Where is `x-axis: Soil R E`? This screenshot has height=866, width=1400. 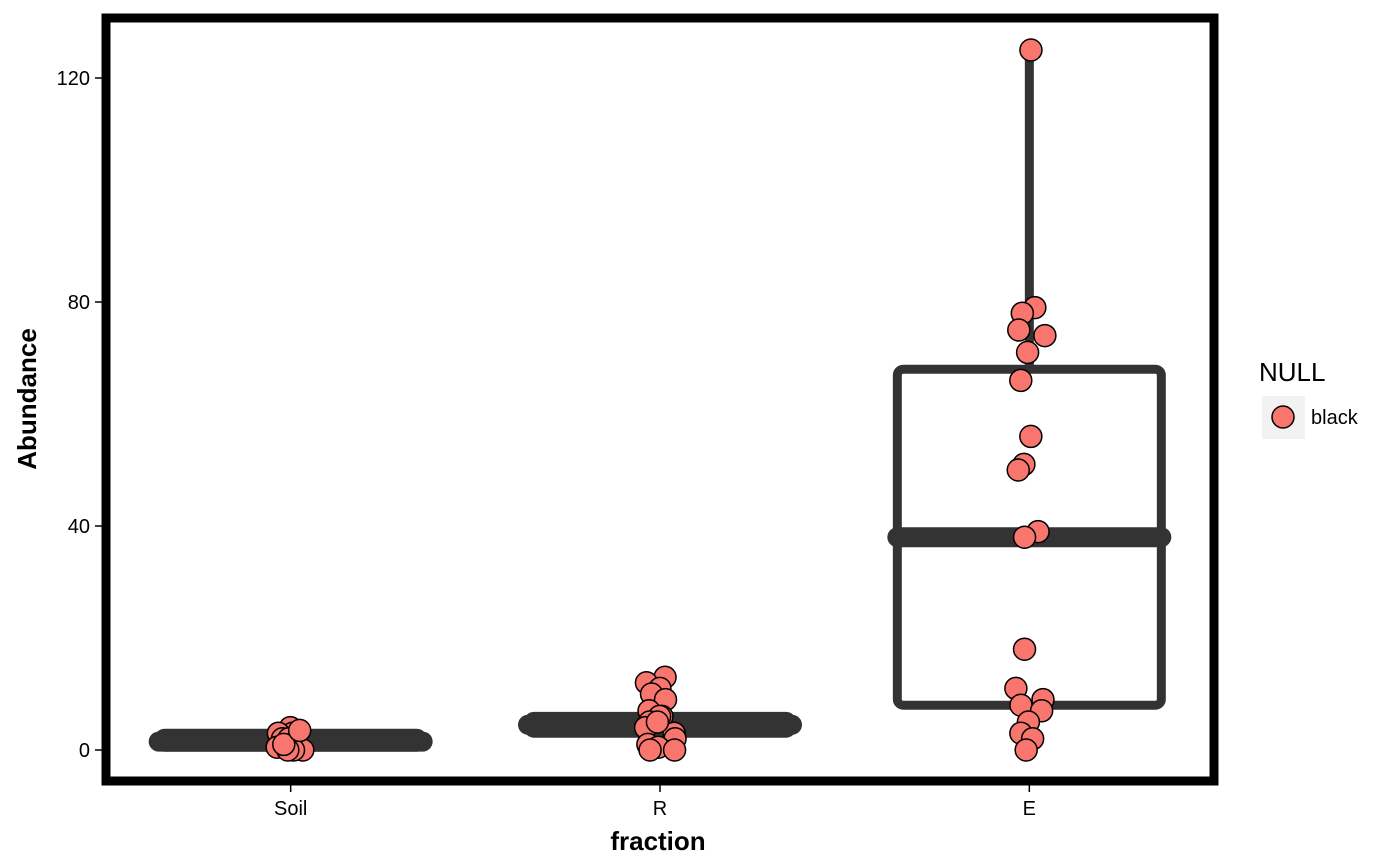
x-axis: Soil R E is located at coordinates (655, 802).